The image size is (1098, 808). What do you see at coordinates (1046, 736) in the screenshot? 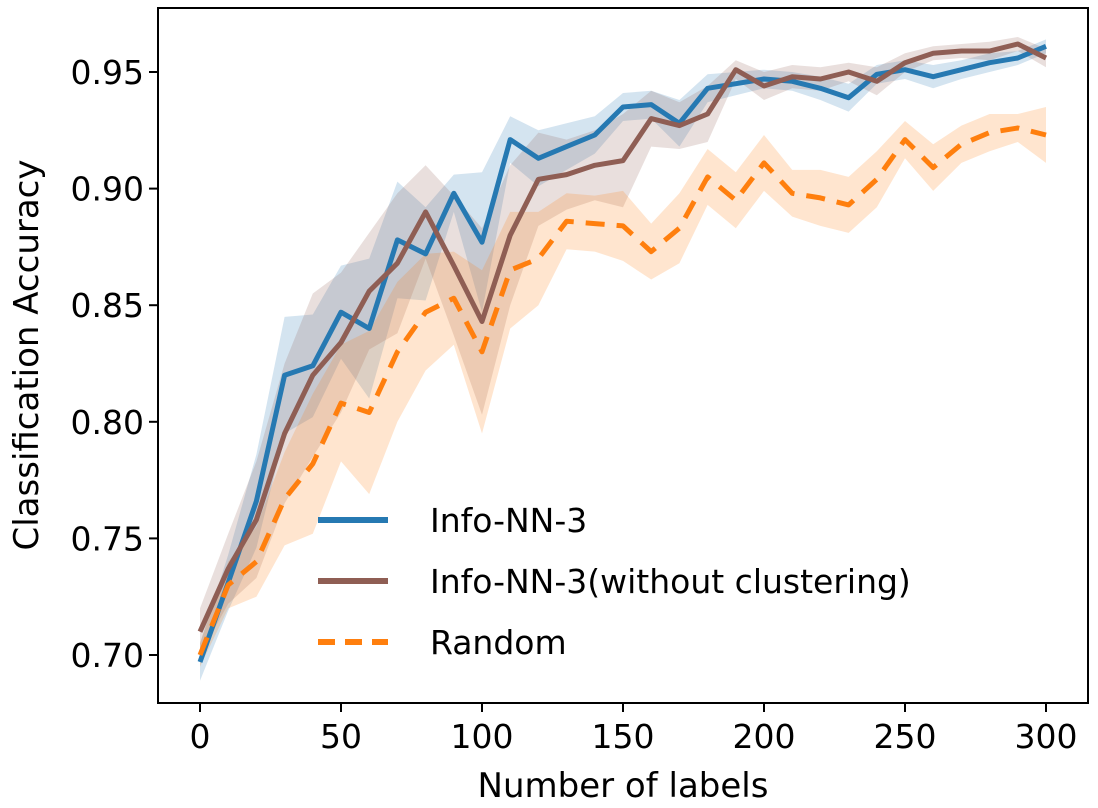
I see `x-tick-label: 300` at bounding box center [1046, 736].